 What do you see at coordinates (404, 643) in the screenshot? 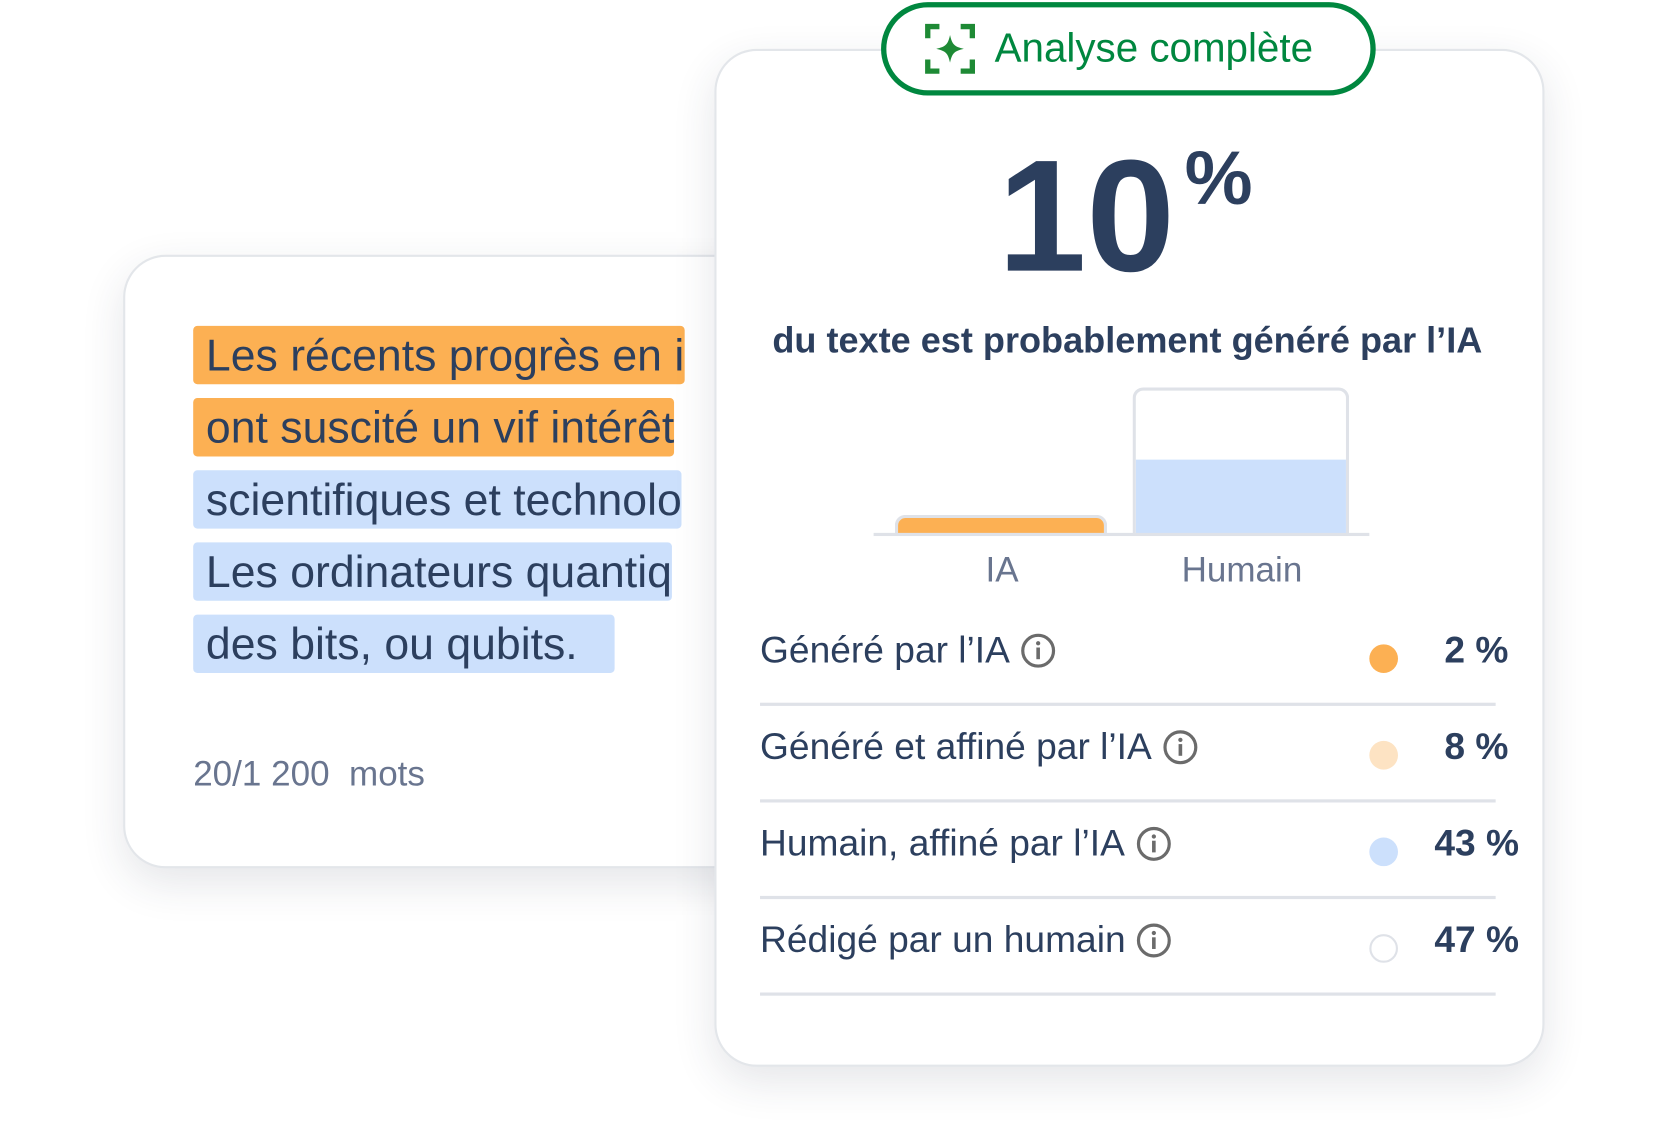
I see `highlight-line-human: des bits, ou qubits.` at bounding box center [404, 643].